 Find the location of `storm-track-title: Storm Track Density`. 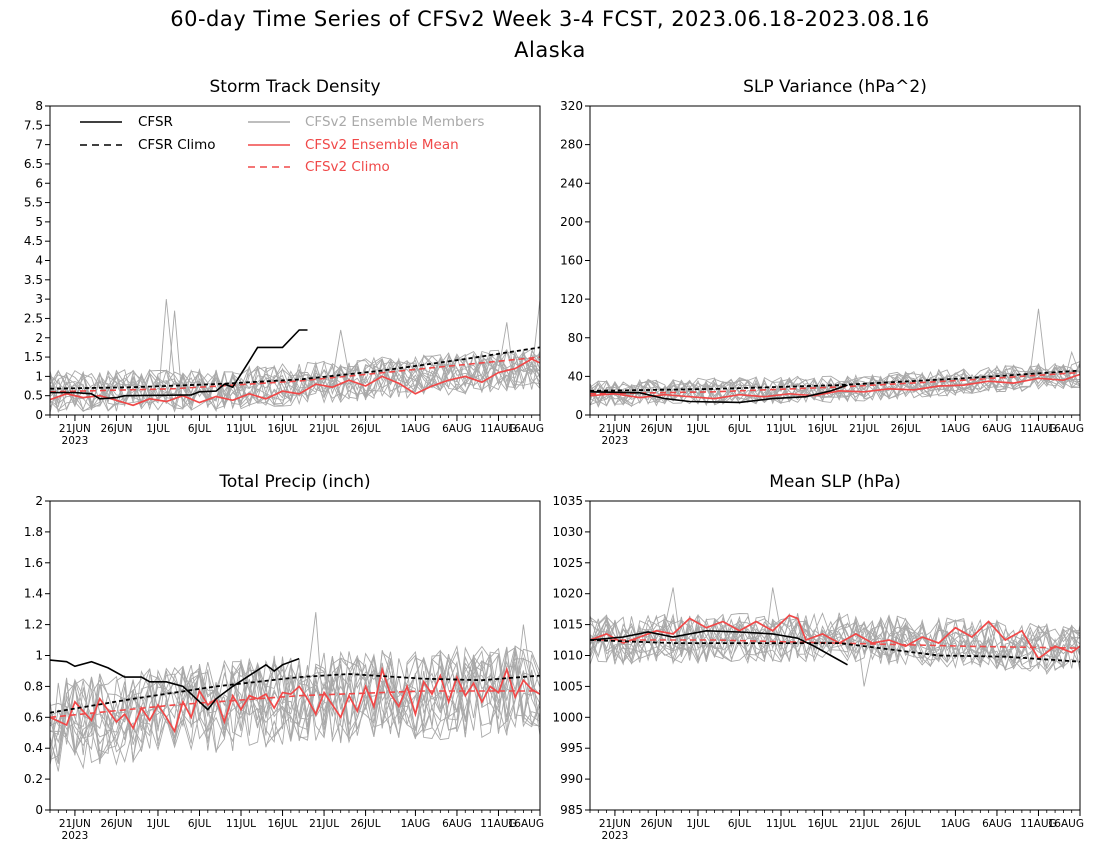

storm-track-title: Storm Track Density is located at coordinates (294, 87).